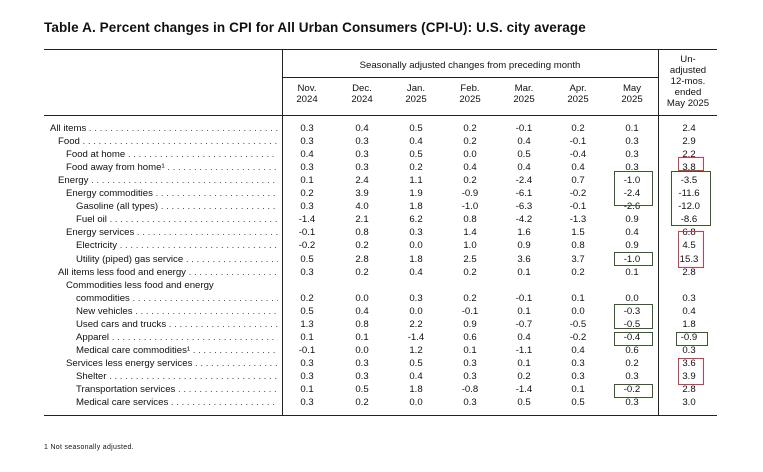  I want to click on cell-monthly-change: 0.9, so click(470, 324).